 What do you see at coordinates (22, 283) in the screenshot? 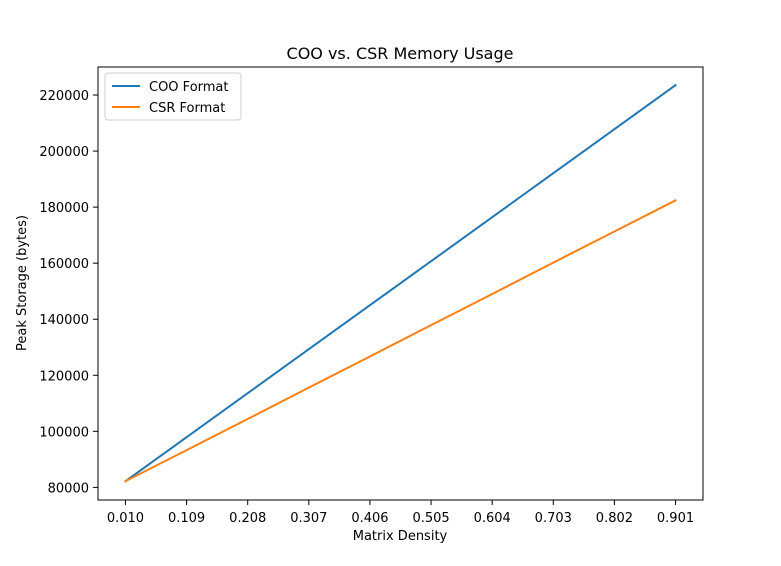
I see `y-axis-label: Peak Storage (bytes)` at bounding box center [22, 283].